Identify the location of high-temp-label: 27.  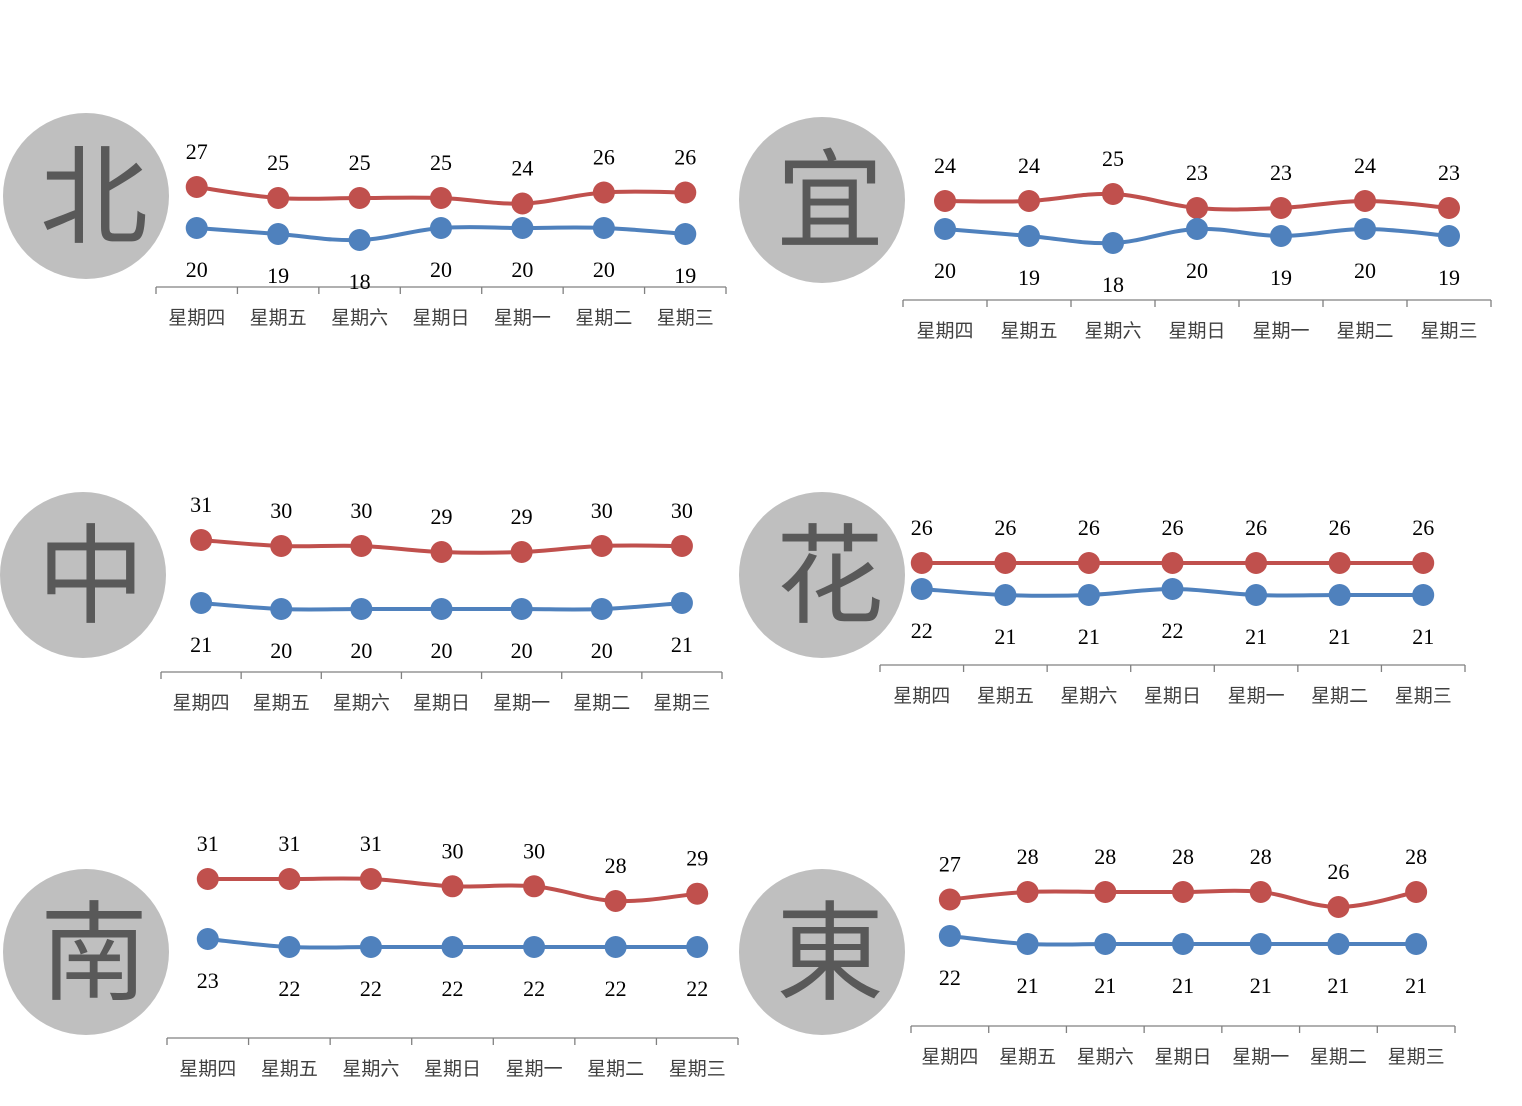
(197, 151).